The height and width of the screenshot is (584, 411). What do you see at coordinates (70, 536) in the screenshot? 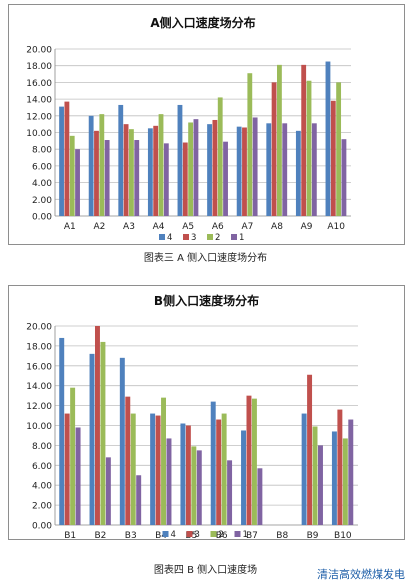
I see `x-tick-label: B1` at bounding box center [70, 536].